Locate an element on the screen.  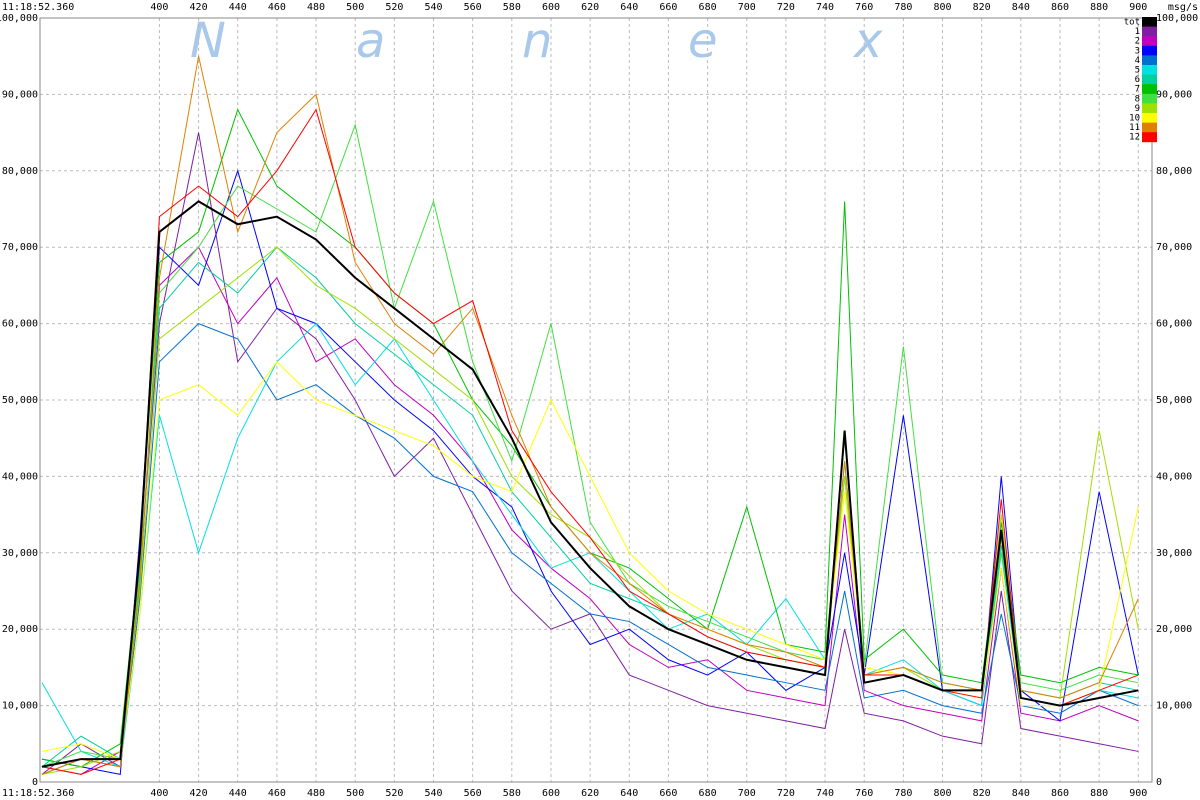
x-start-label-top: 11:18:52.360 is located at coordinates (38, 7).